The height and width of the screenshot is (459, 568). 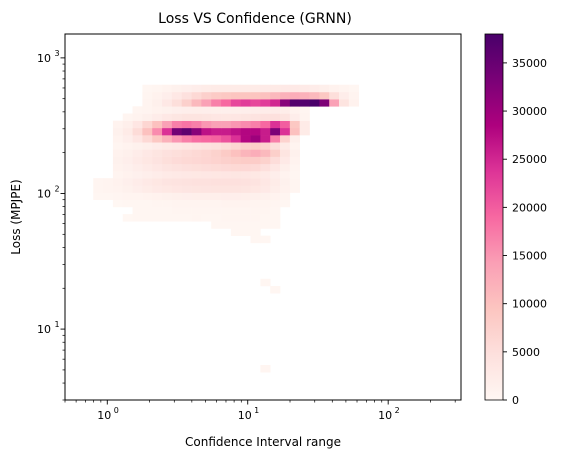 I want to click on x-tick-label: 10, so click(x=385, y=415).